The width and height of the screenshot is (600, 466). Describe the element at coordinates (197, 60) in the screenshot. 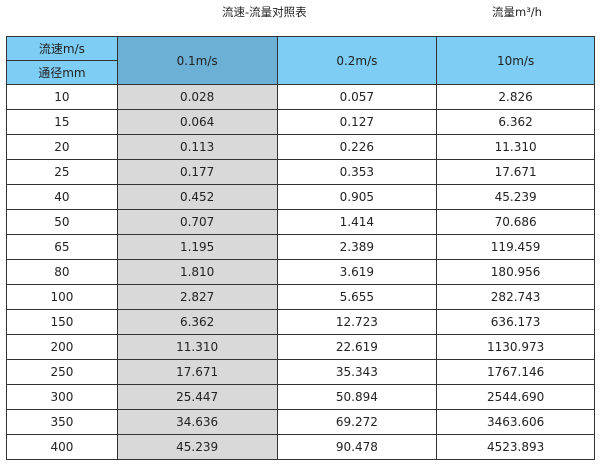

I see `header-speed-0: 0.1m/s` at that location.